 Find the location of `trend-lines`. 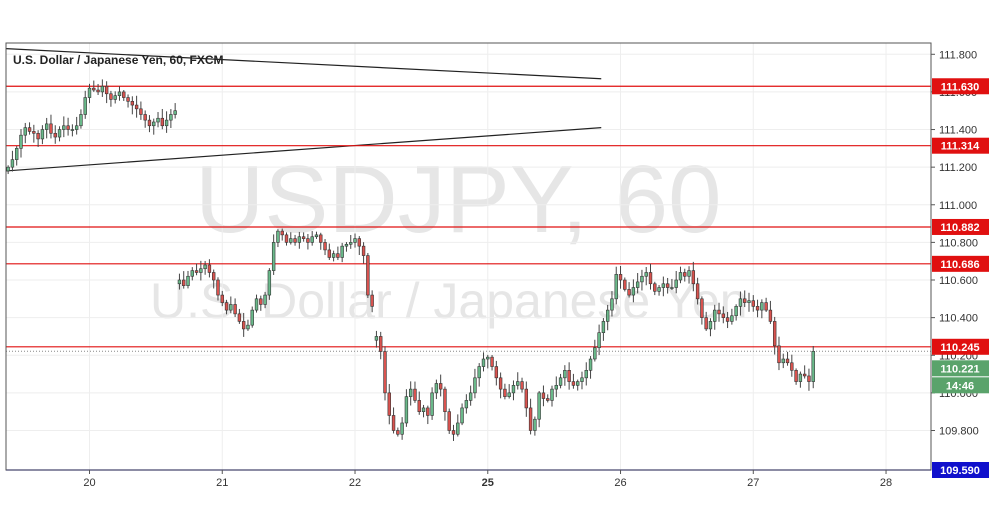

trend-lines is located at coordinates (303, 110).